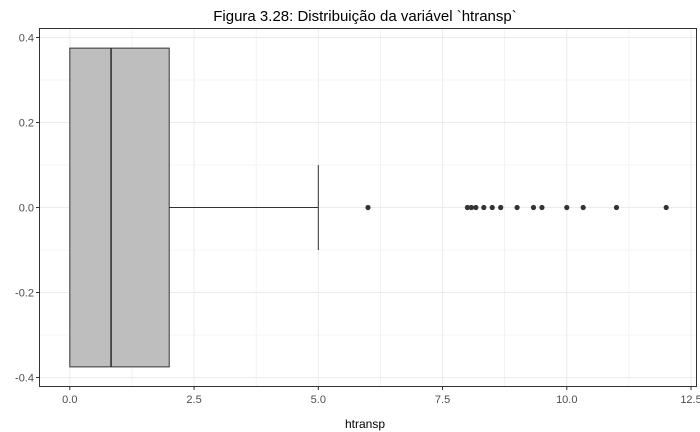 Image resolution: width=700 pixels, height=432 pixels. I want to click on x-tick-label: 10.0, so click(566, 400).